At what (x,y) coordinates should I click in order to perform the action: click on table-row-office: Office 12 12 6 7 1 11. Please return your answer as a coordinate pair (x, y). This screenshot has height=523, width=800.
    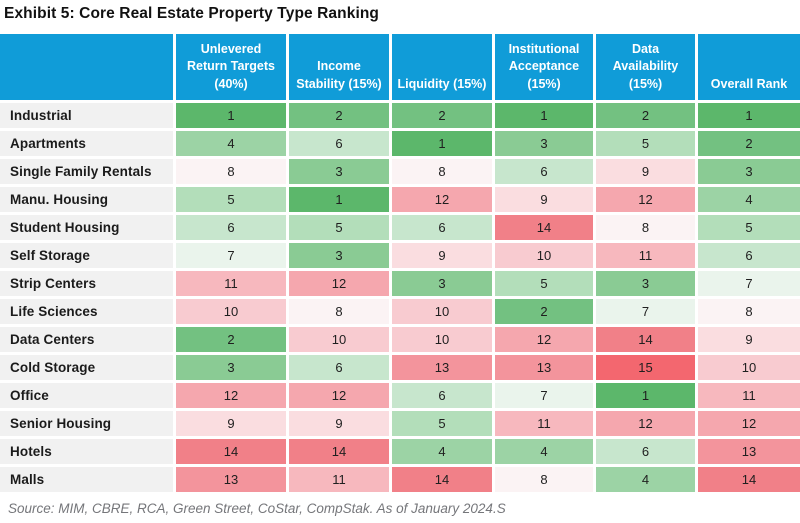
    Looking at the image, I should click on (400, 395).